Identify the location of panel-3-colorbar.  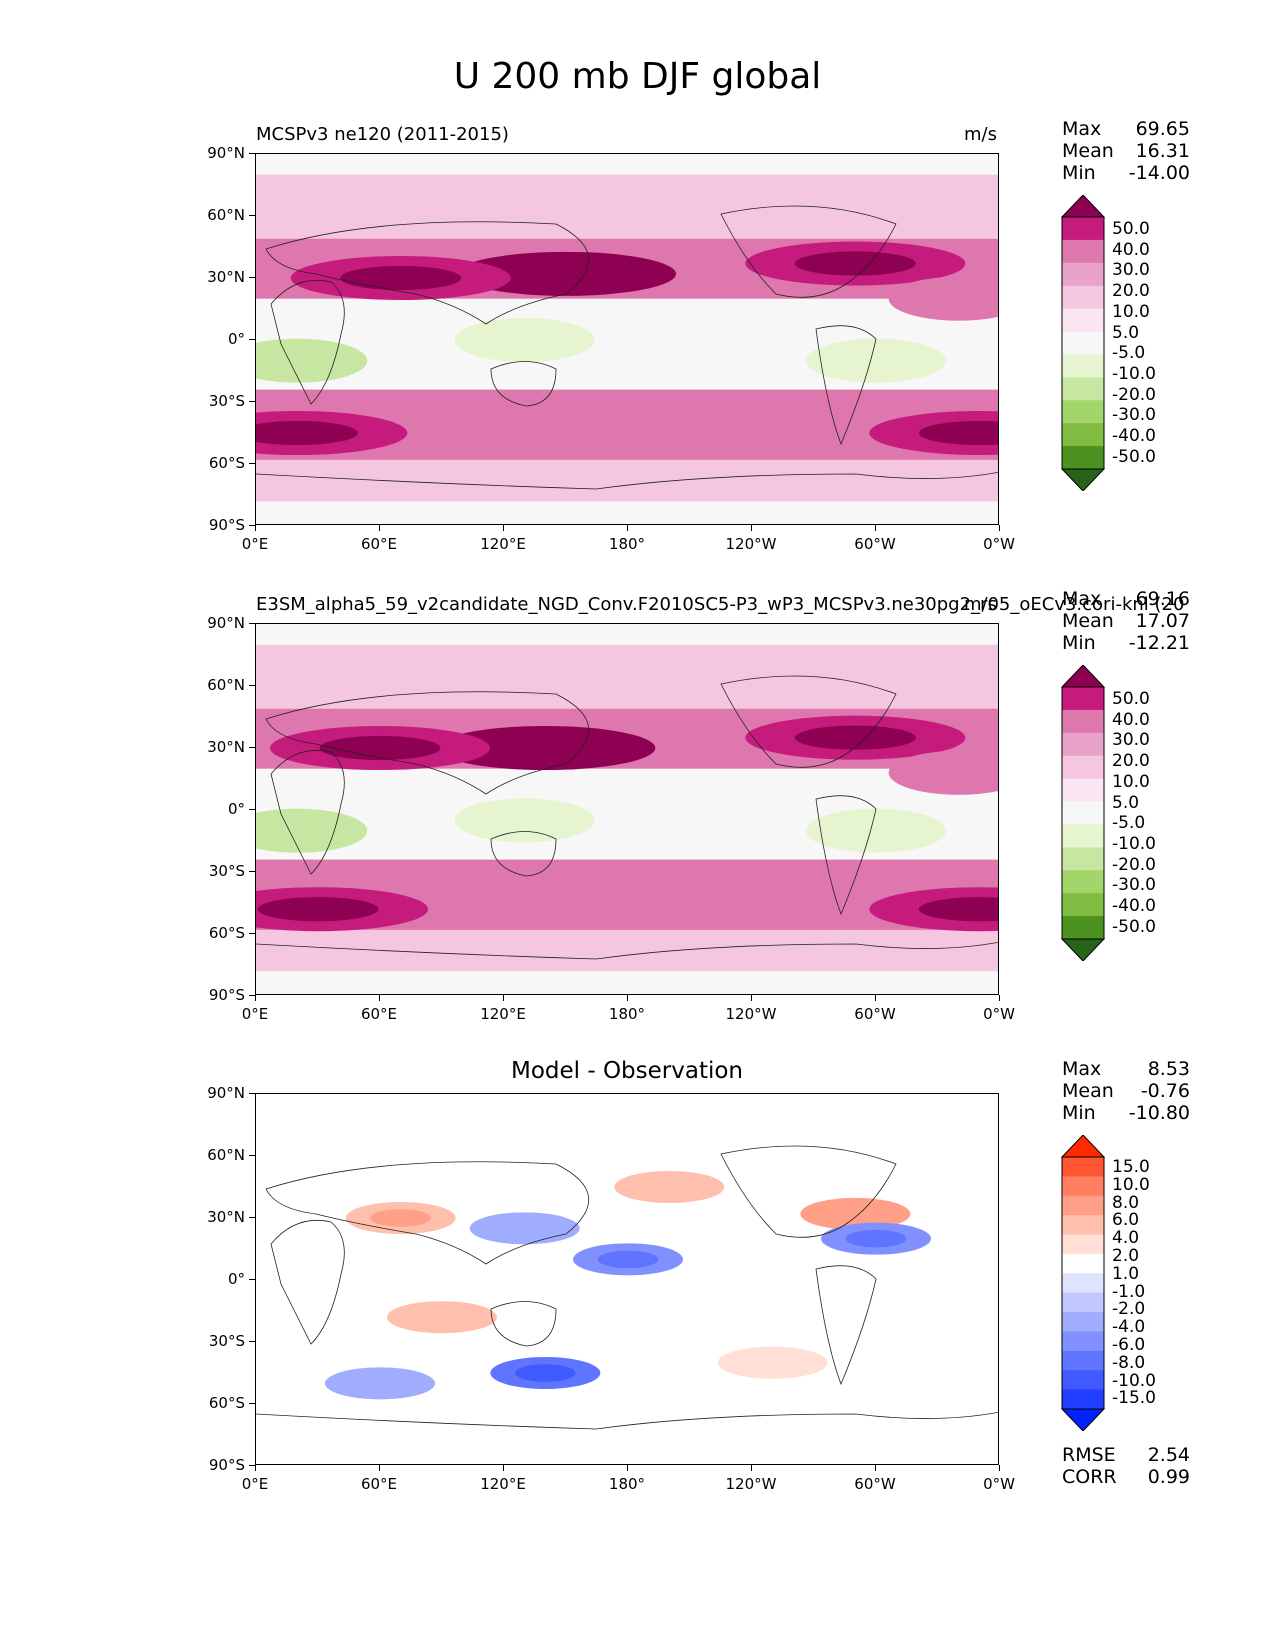
(1083, 1284).